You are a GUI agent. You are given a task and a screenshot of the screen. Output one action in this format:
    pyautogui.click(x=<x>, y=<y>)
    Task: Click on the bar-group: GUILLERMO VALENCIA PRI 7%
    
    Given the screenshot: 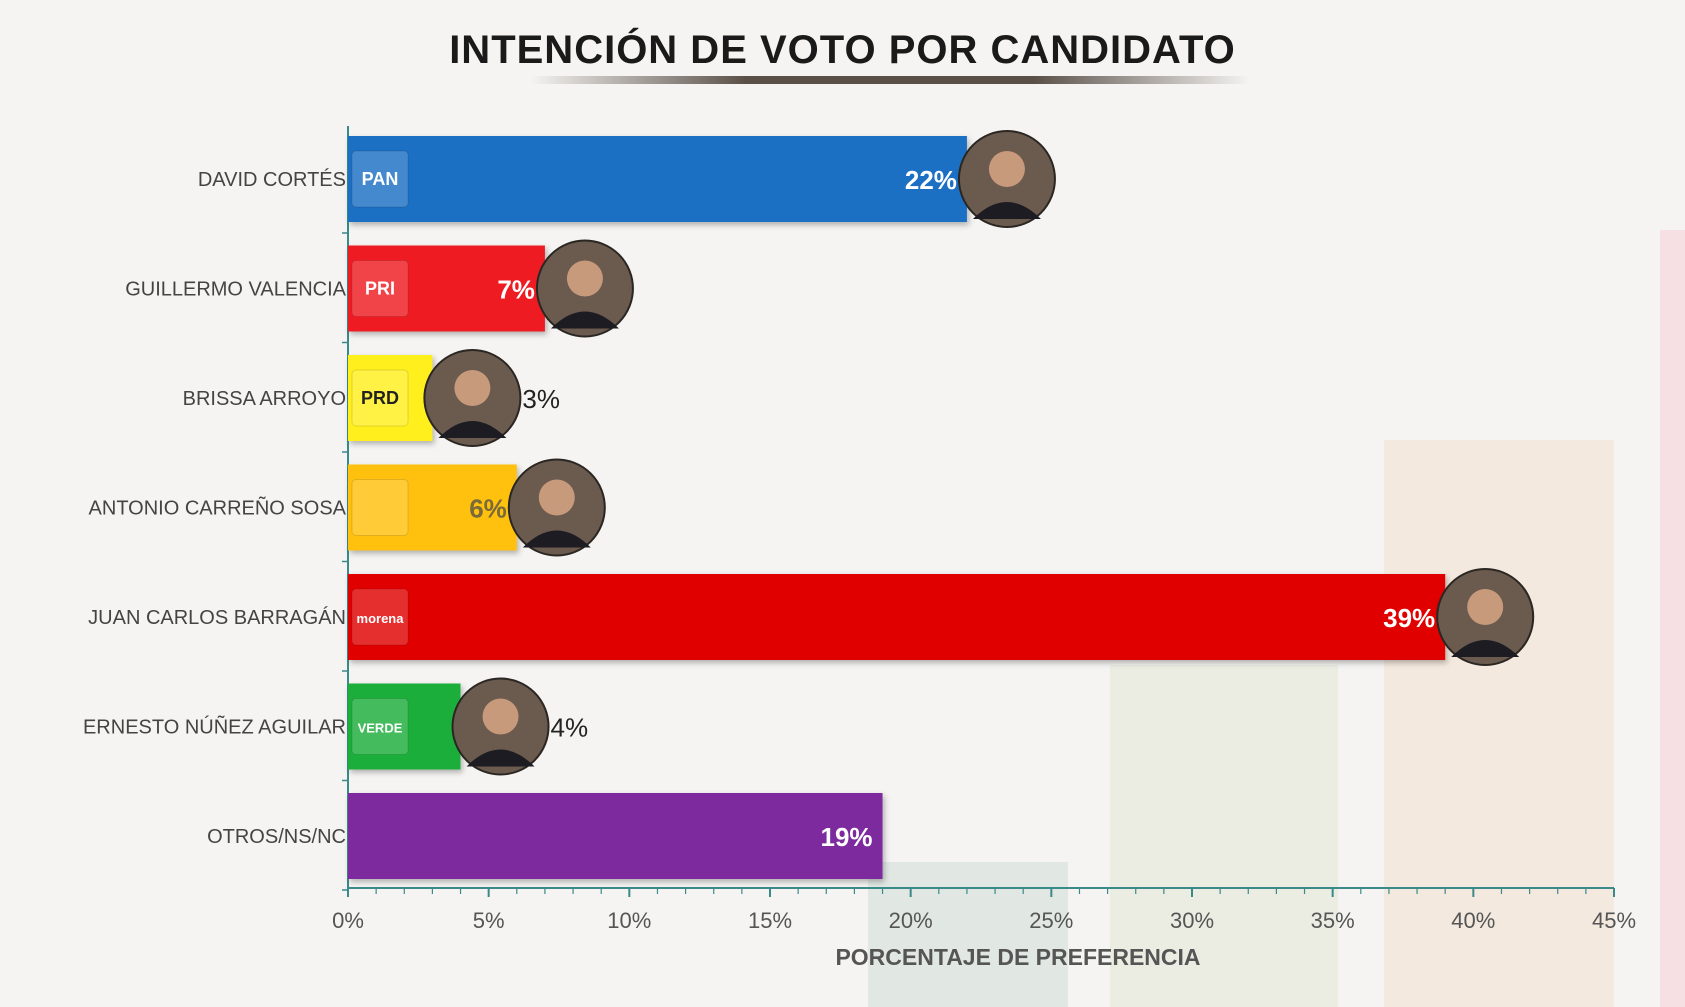 What is the action you would take?
    pyautogui.click(x=379, y=291)
    